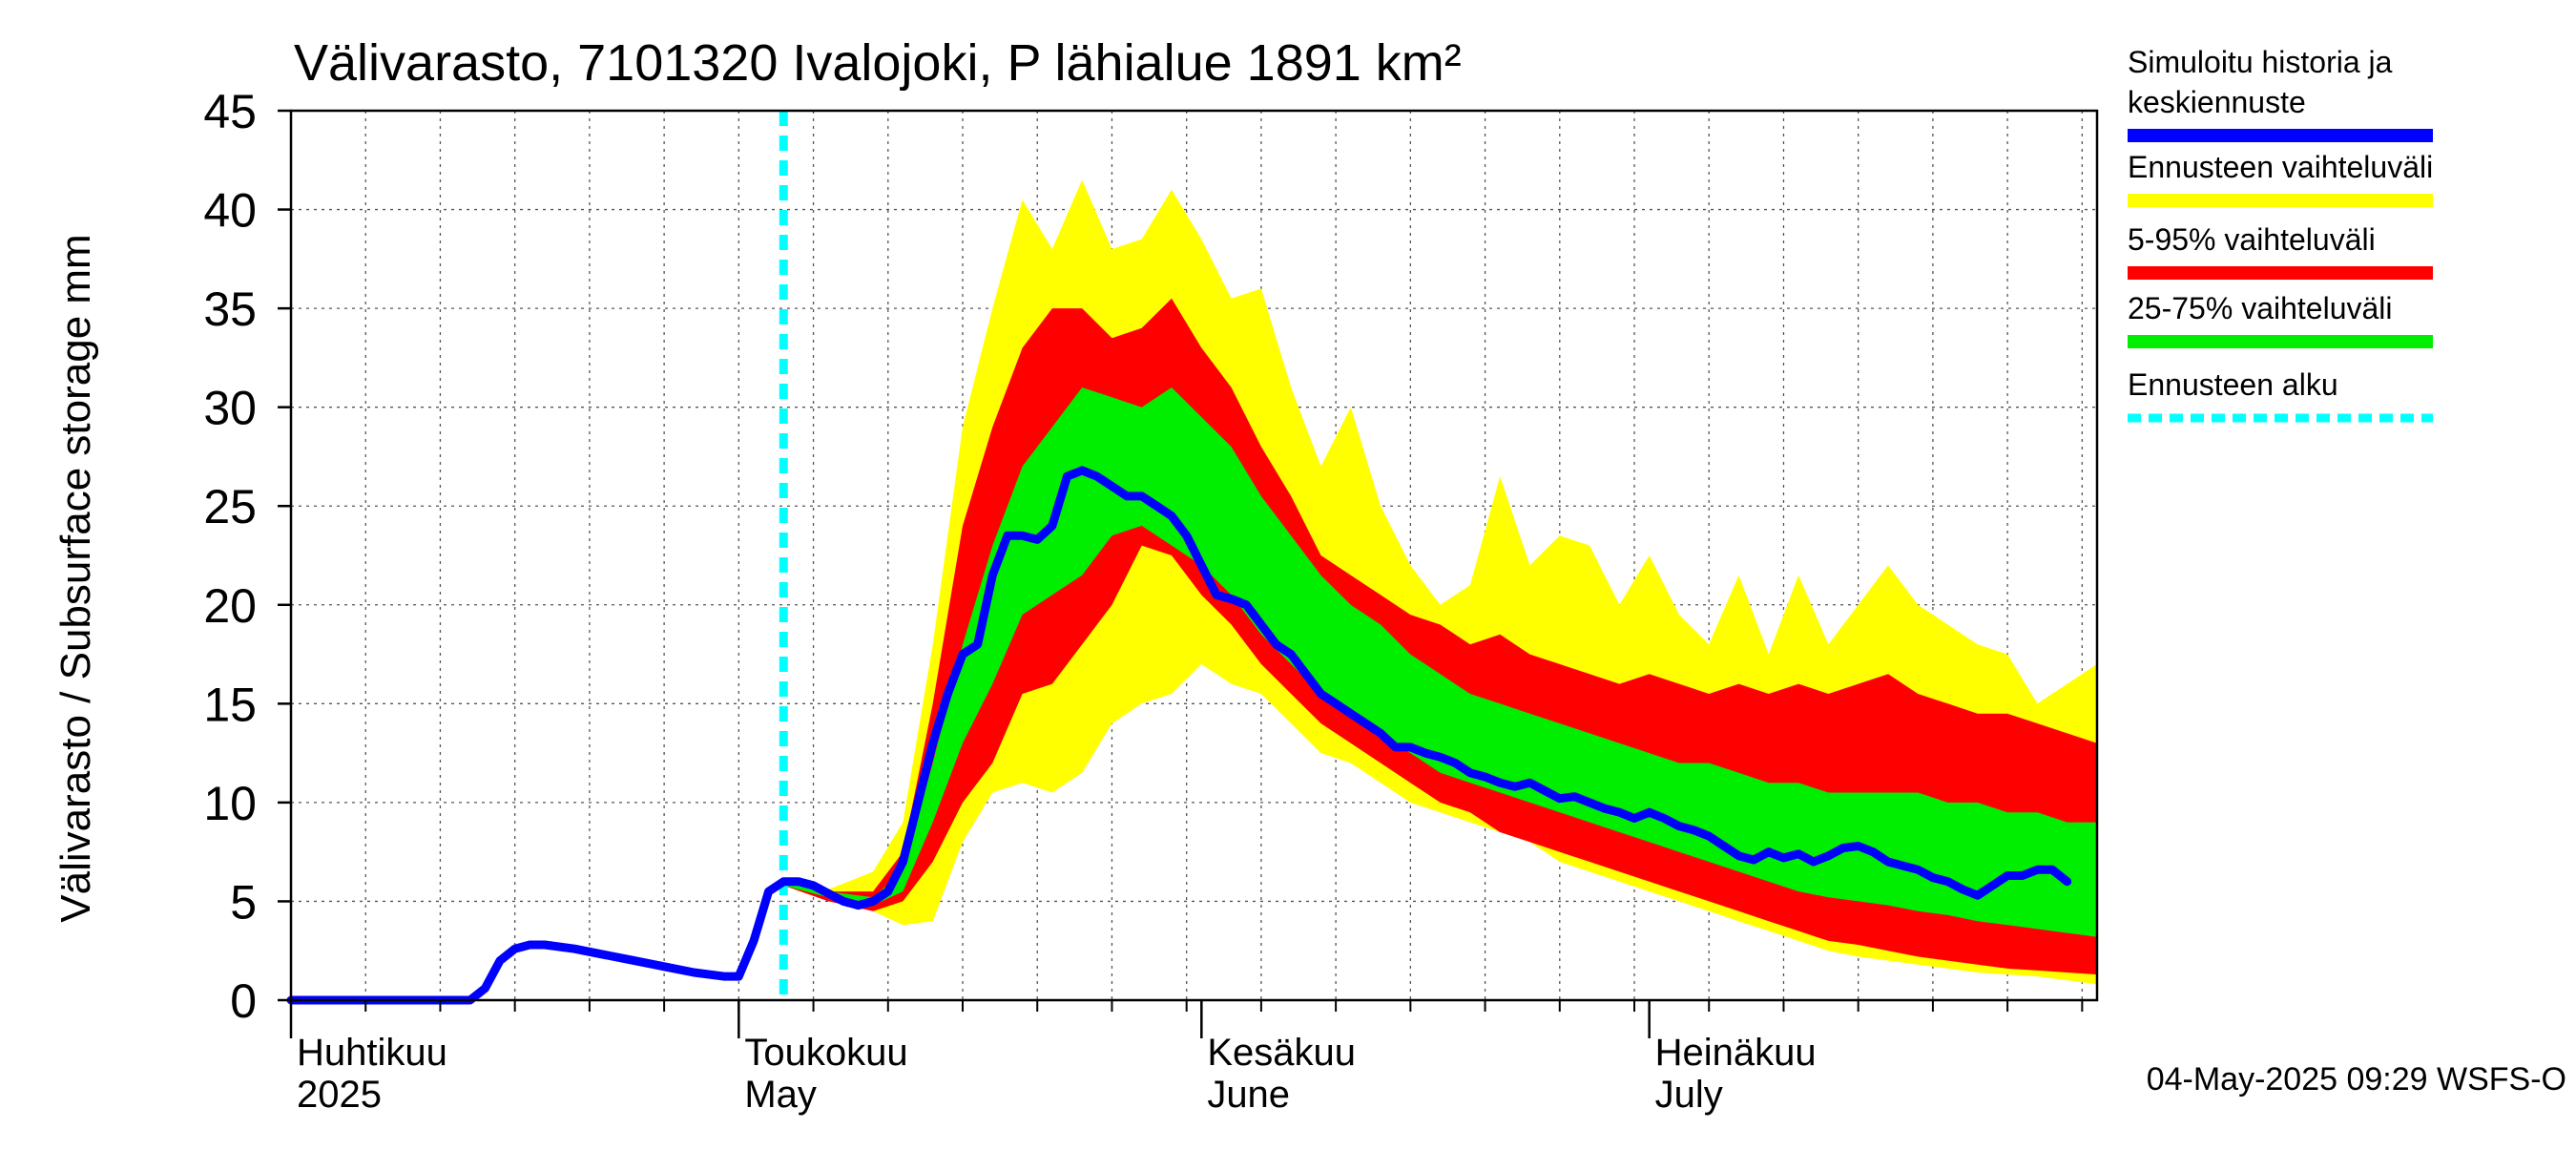 This screenshot has width=2576, height=1150. Describe the element at coordinates (230, 309) in the screenshot. I see `y-tick-label: 35` at that location.